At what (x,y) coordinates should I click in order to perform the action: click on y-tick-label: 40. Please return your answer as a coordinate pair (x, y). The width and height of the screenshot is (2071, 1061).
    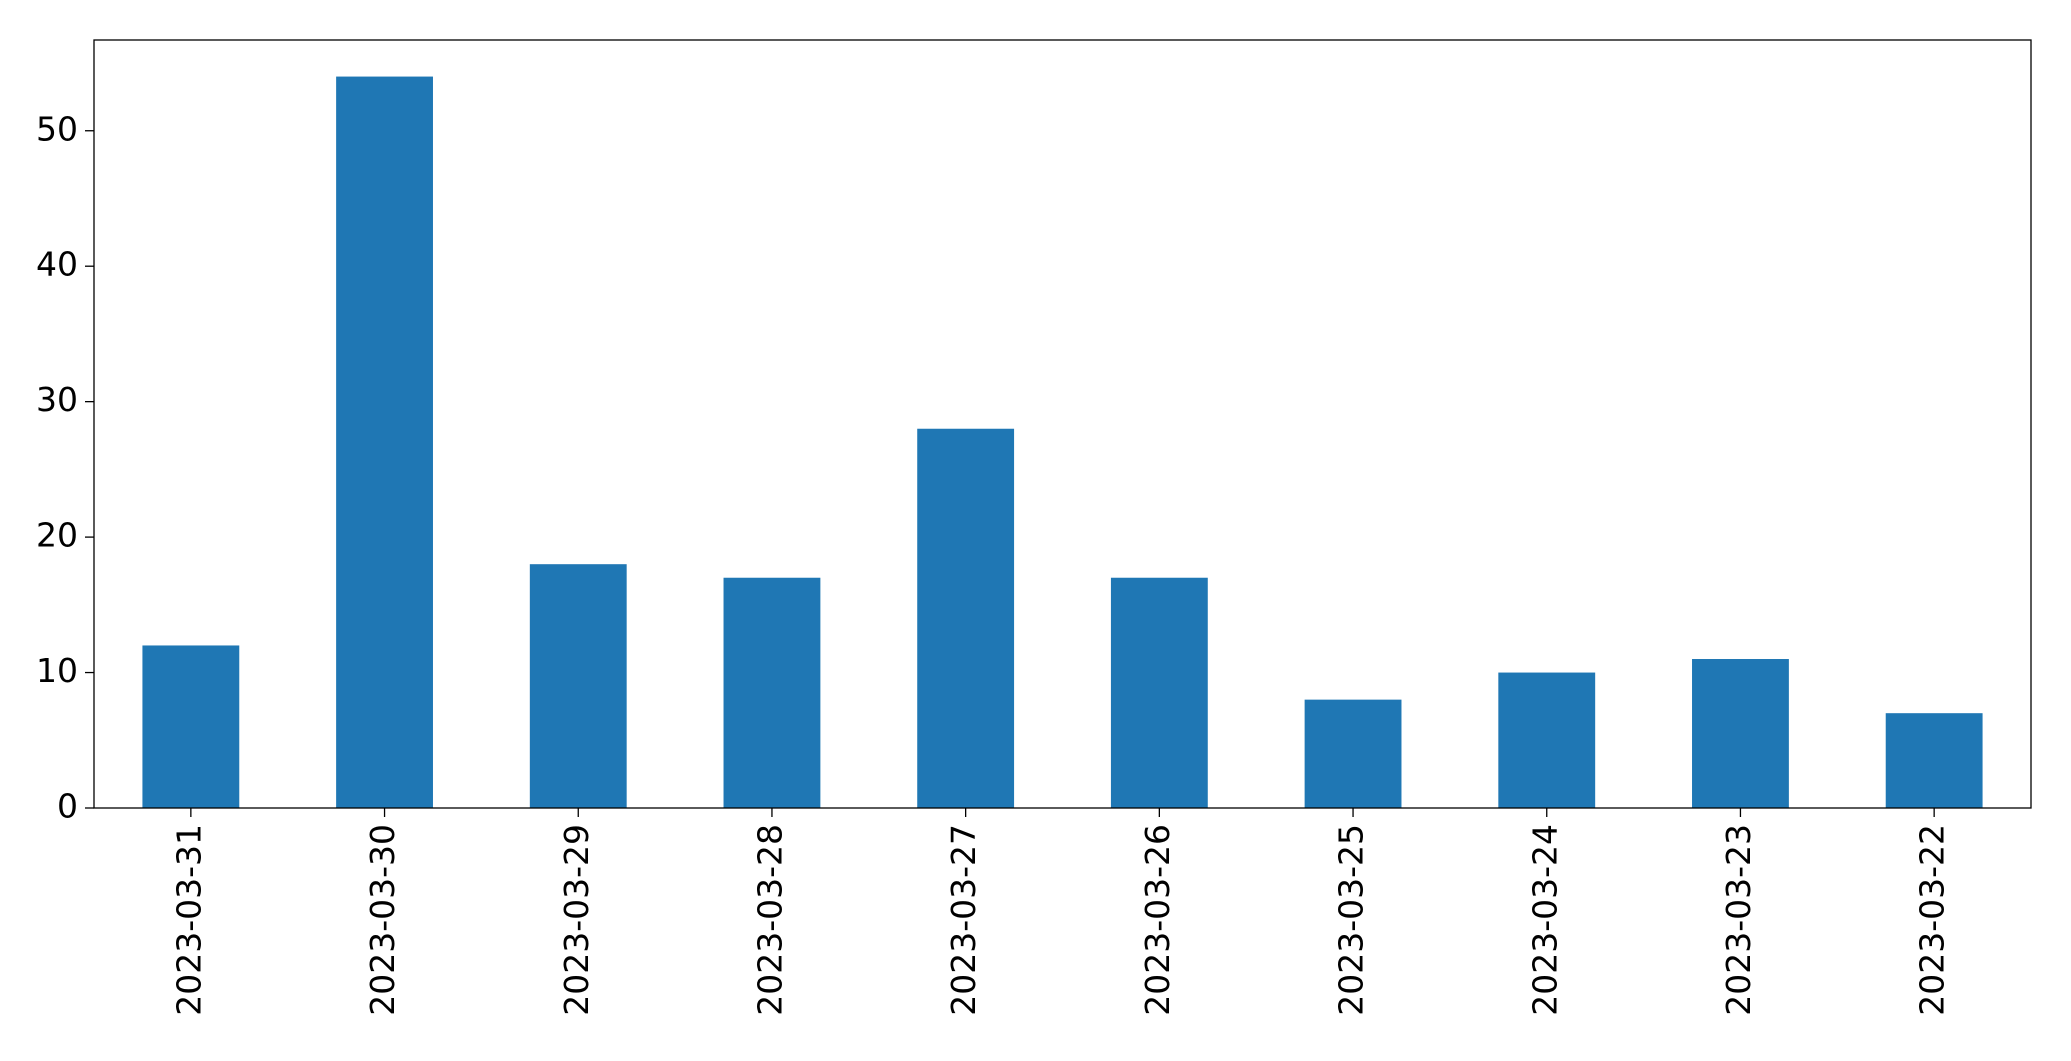
    Looking at the image, I should click on (57, 264).